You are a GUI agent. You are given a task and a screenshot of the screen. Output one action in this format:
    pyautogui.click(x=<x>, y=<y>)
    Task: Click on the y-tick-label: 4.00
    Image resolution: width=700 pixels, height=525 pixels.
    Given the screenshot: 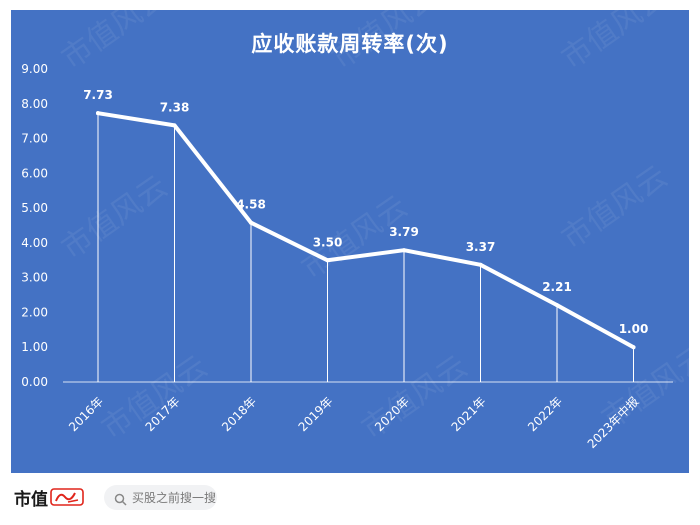 What is the action you would take?
    pyautogui.click(x=34, y=243)
    